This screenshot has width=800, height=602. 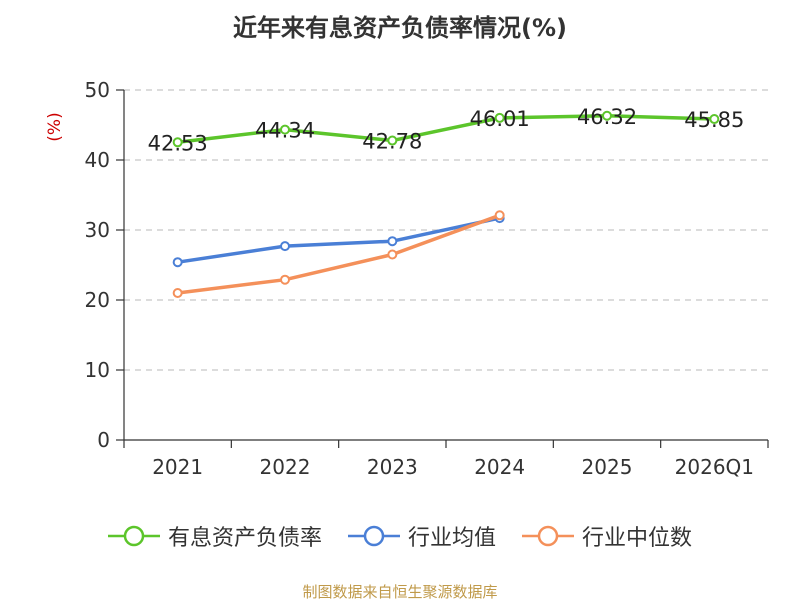 I want to click on data-label: 42.78, so click(x=392, y=142).